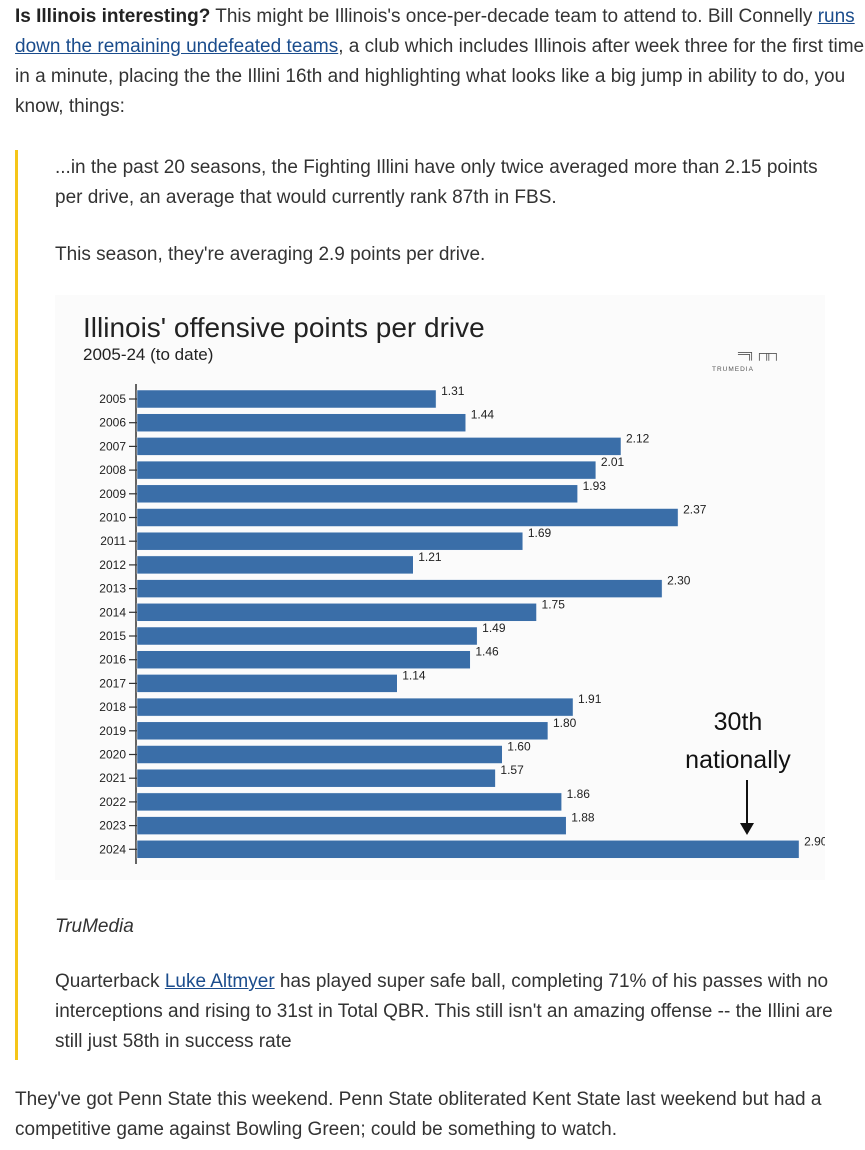 The width and height of the screenshot is (865, 1150). Describe the element at coordinates (113, 541) in the screenshot. I see `tick-label: 2011` at that location.